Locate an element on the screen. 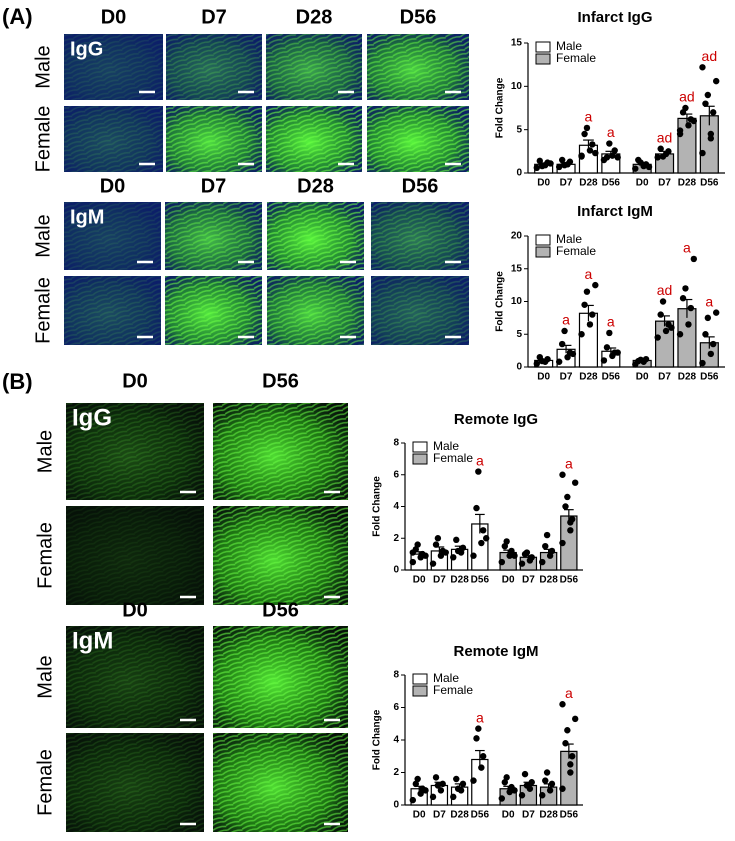 The width and height of the screenshot is (735, 841). x-tick-label: D28 is located at coordinates (687, 377).